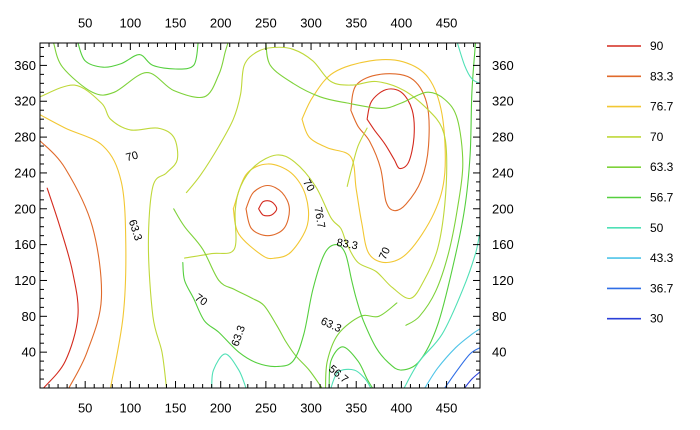  What do you see at coordinates (503, 137) in the screenshot?
I see `y-tick-label-right: 280` at bounding box center [503, 137].